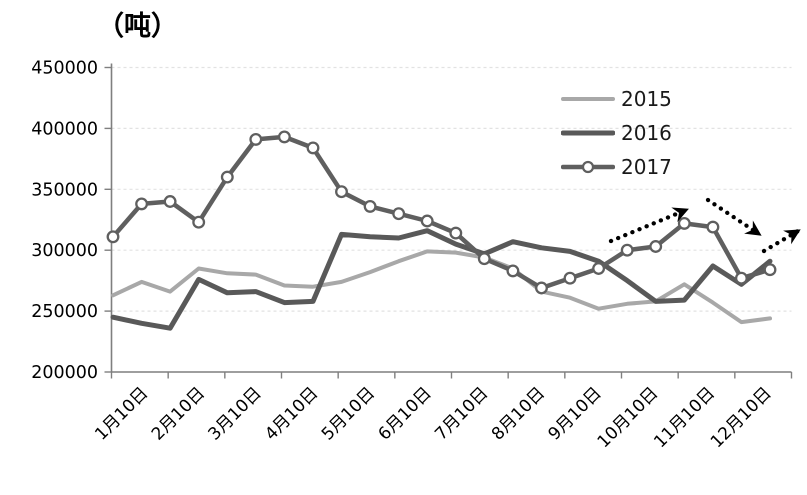 This screenshot has width=807, height=495. Describe the element at coordinates (64, 69) in the screenshot. I see `y-tick-label: 450000` at that location.